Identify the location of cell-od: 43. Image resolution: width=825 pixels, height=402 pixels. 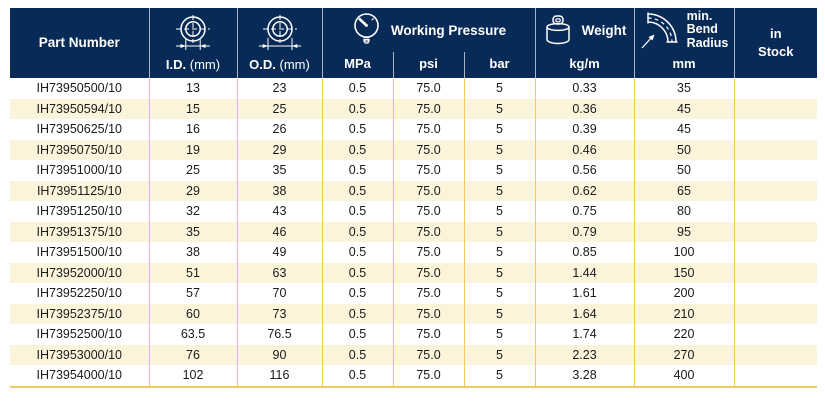
(280, 211).